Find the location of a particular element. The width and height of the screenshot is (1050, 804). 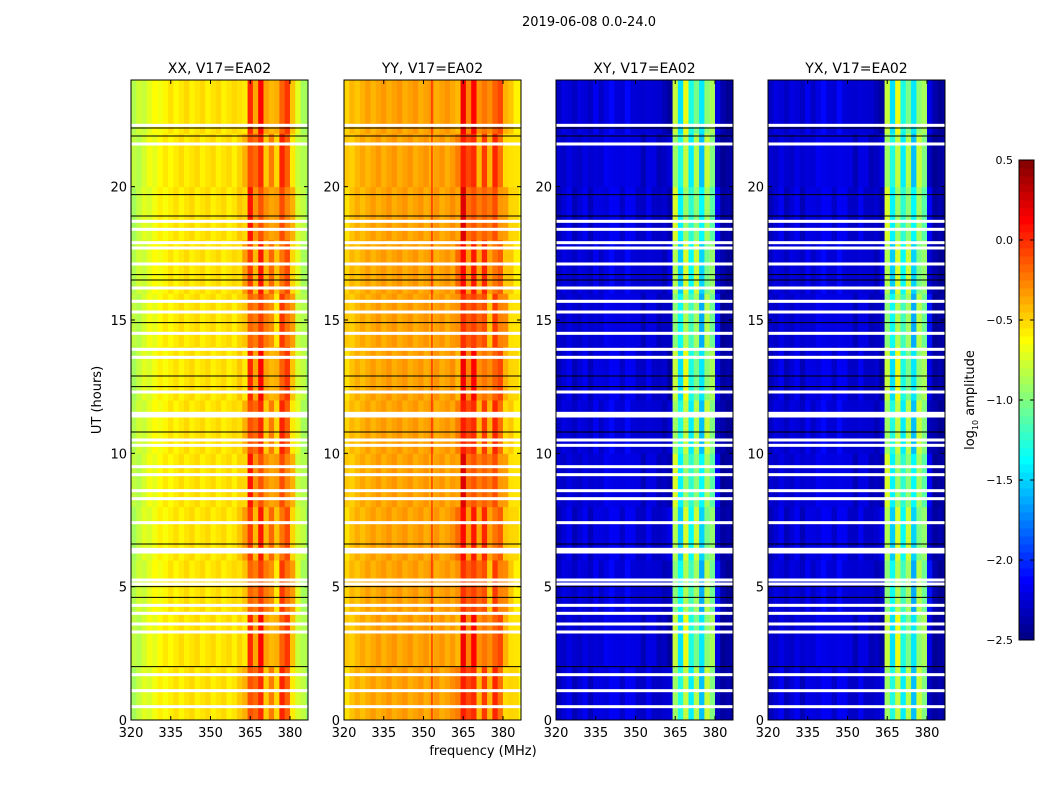

y-tick-label: 5 is located at coordinates (336, 588).